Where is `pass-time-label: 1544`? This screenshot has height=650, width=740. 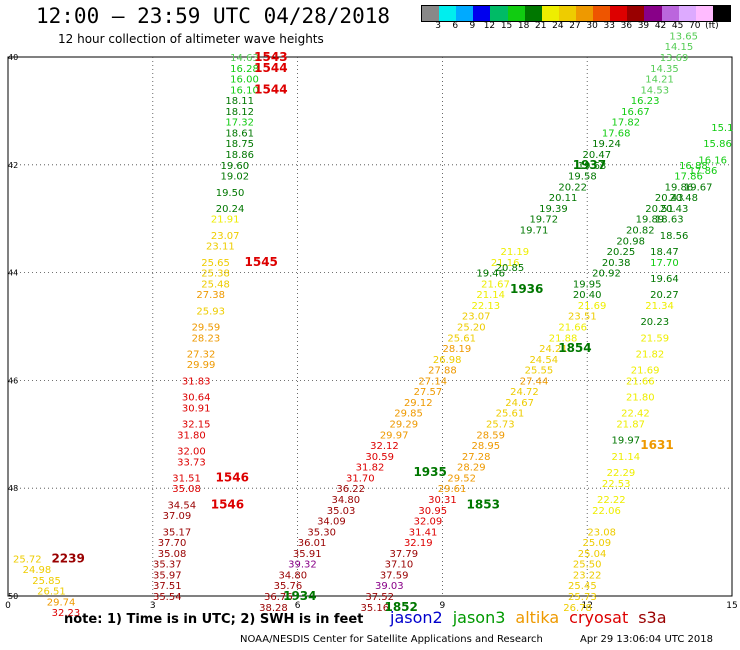 pass-time-label: 1544 is located at coordinates (270, 68).